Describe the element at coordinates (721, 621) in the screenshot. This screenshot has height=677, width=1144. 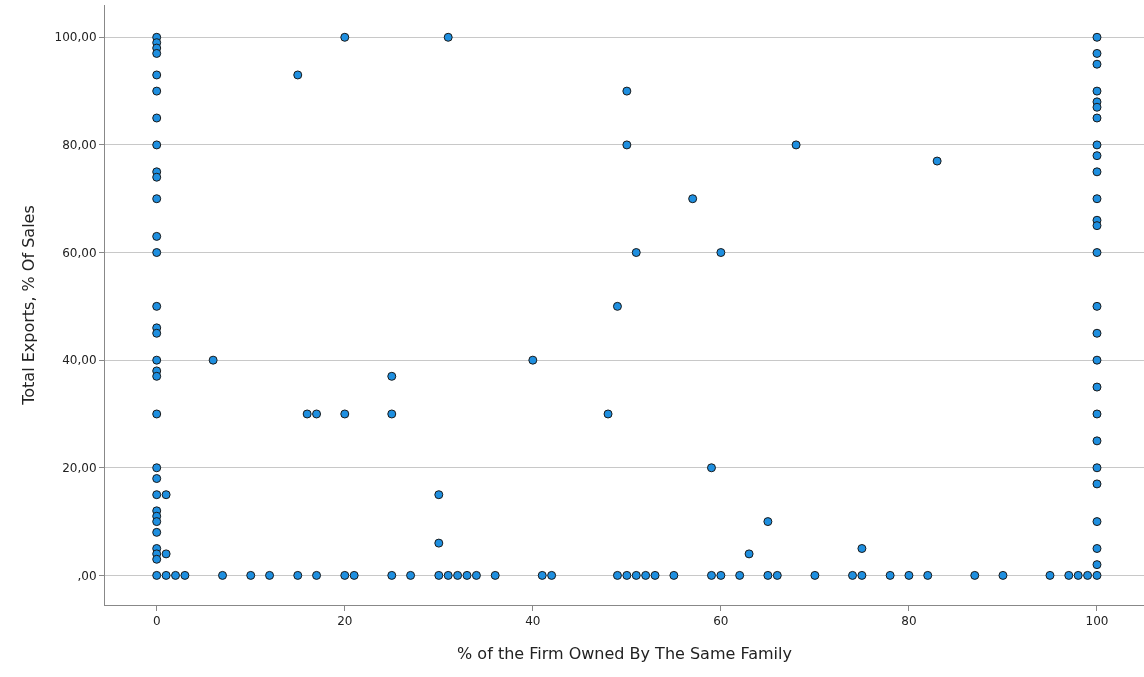
I see `x-tick-label: 60` at that location.